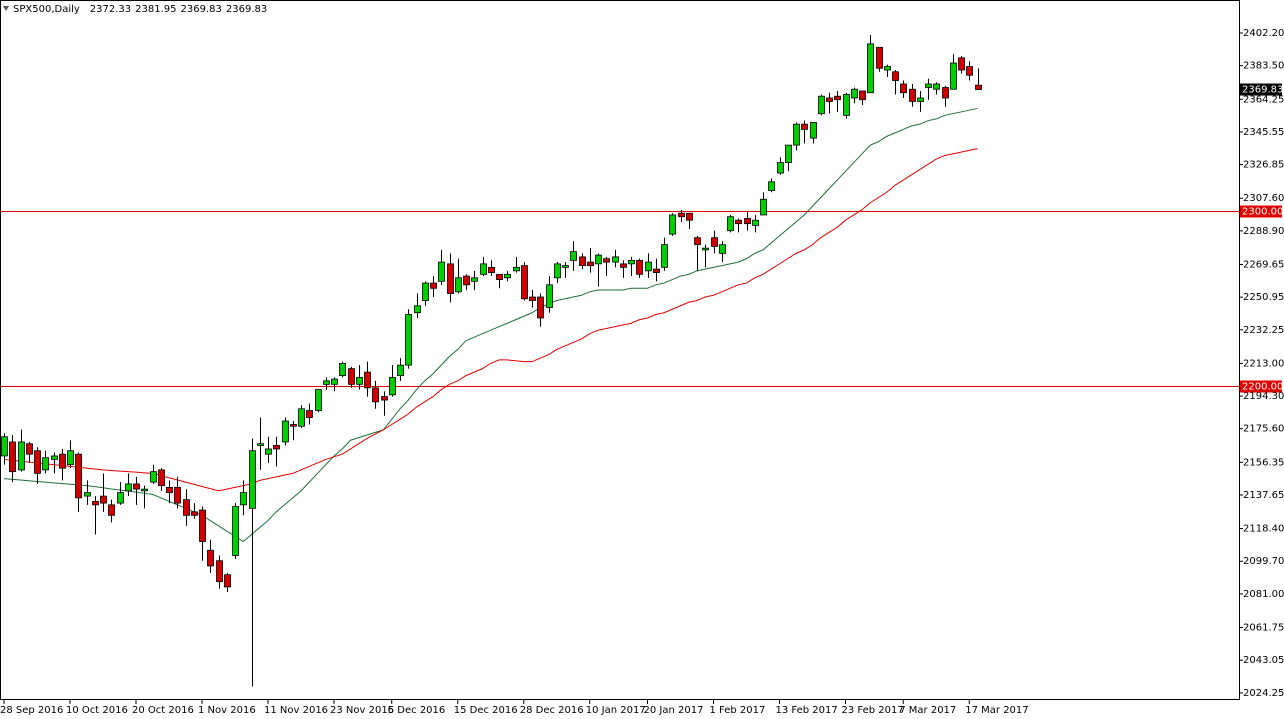  What do you see at coordinates (97, 710) in the screenshot?
I see `x-tick-label: 10 Oct 2016` at bounding box center [97, 710].